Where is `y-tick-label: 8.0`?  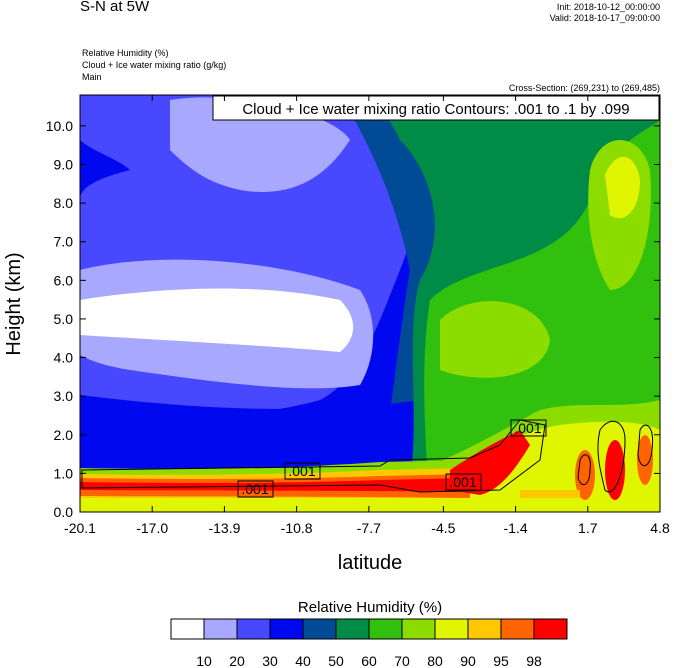
y-tick-label: 8.0 is located at coordinates (64, 203).